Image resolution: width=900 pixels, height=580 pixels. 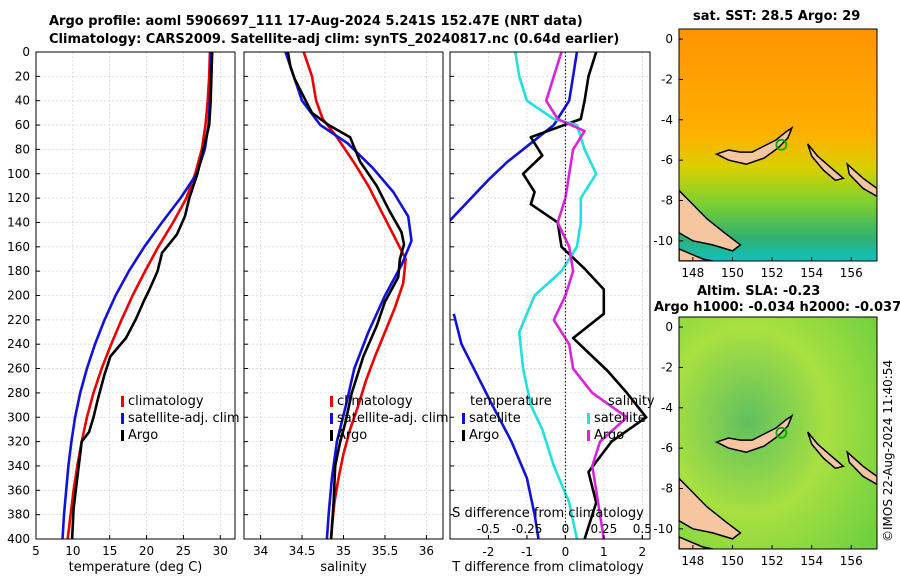 I want to click on depth-tick-label: 320, so click(x=18, y=442).